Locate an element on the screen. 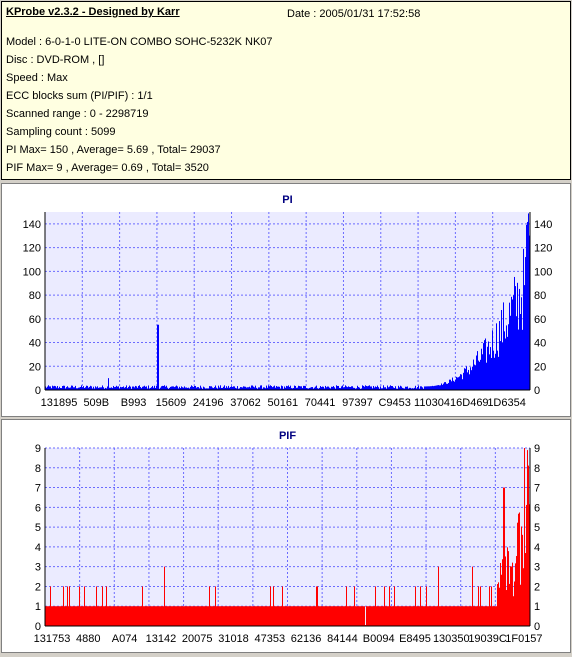  x-tick-label: 110304 is located at coordinates (432, 403).